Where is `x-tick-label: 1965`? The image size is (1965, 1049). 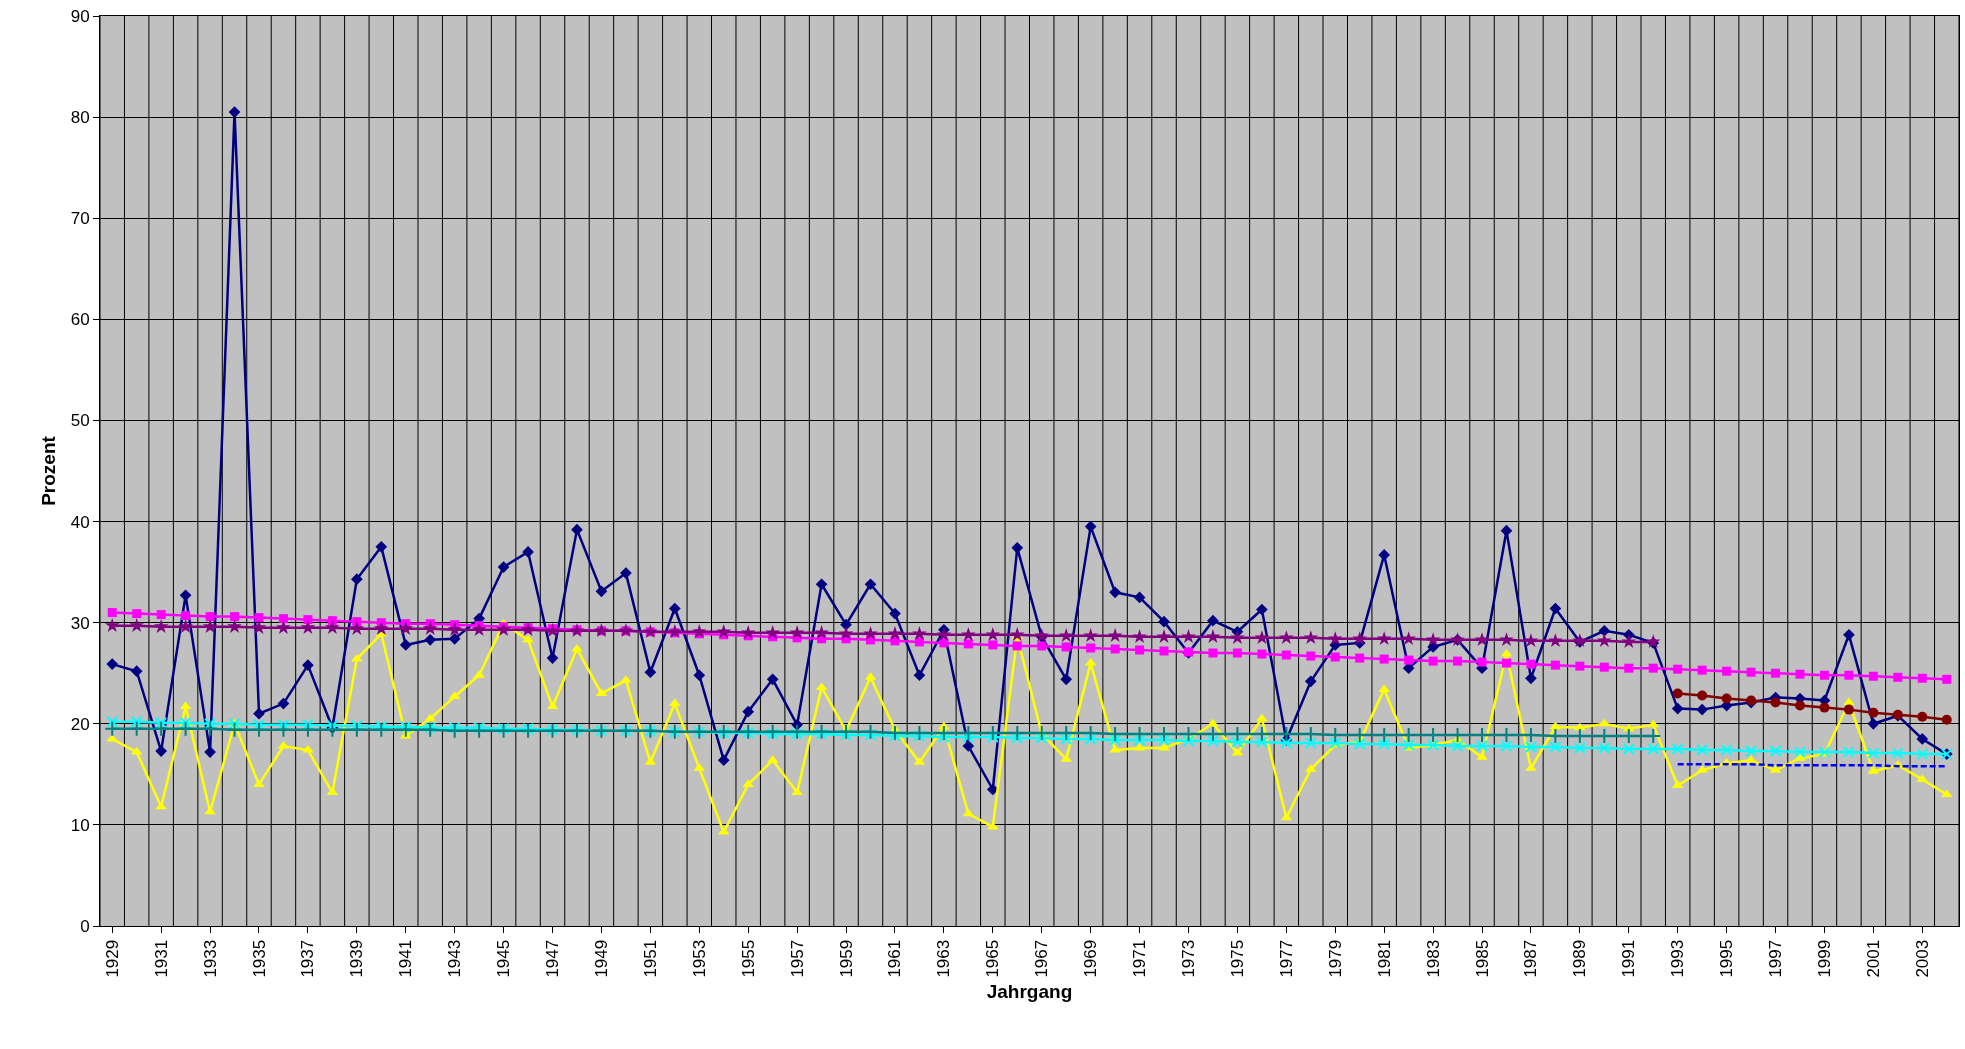
x-tick-label: 1965 is located at coordinates (993, 958).